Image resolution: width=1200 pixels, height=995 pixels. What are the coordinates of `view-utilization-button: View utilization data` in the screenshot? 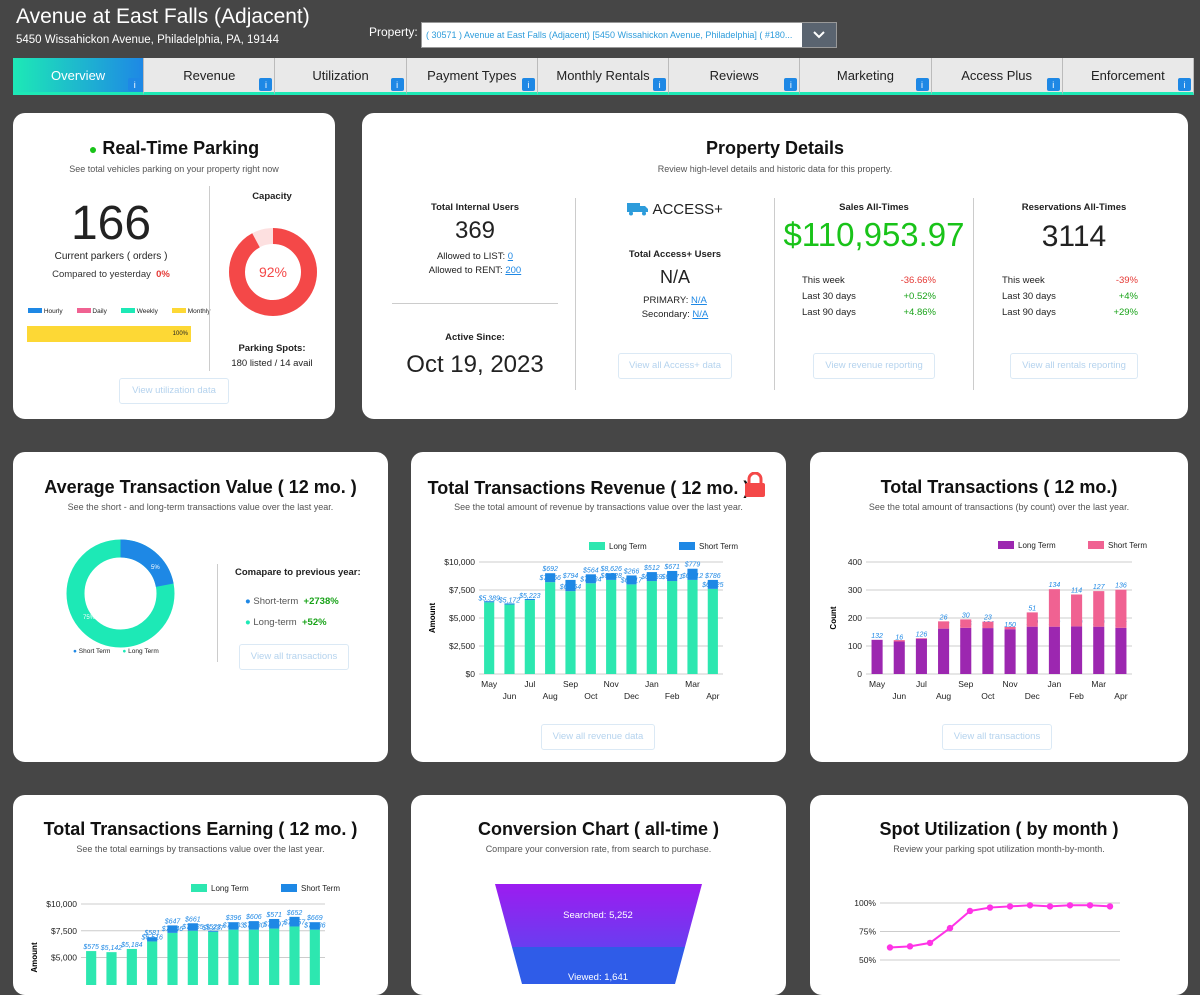 It's located at (174, 391).